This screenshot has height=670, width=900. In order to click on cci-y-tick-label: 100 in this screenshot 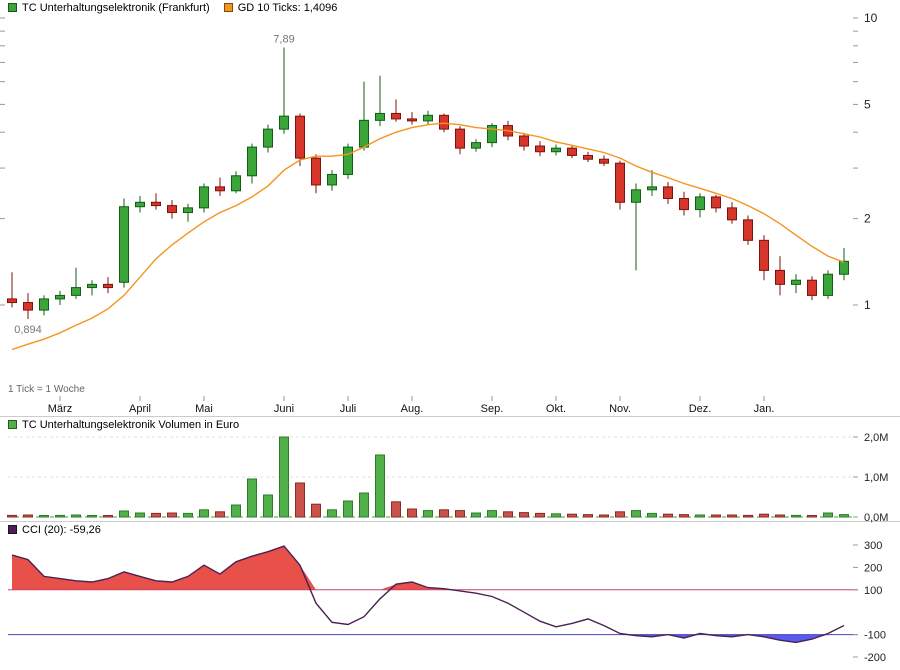, I will do `click(873, 591)`.